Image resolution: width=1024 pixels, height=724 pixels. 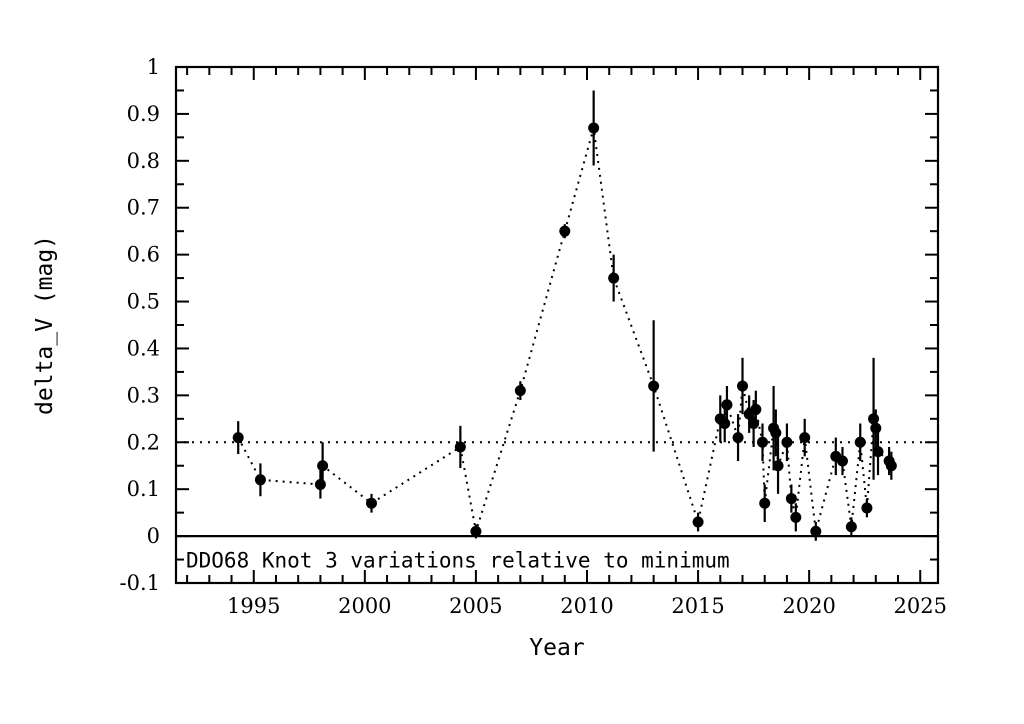 I want to click on x-tick-label: 2015, so click(x=697, y=606).